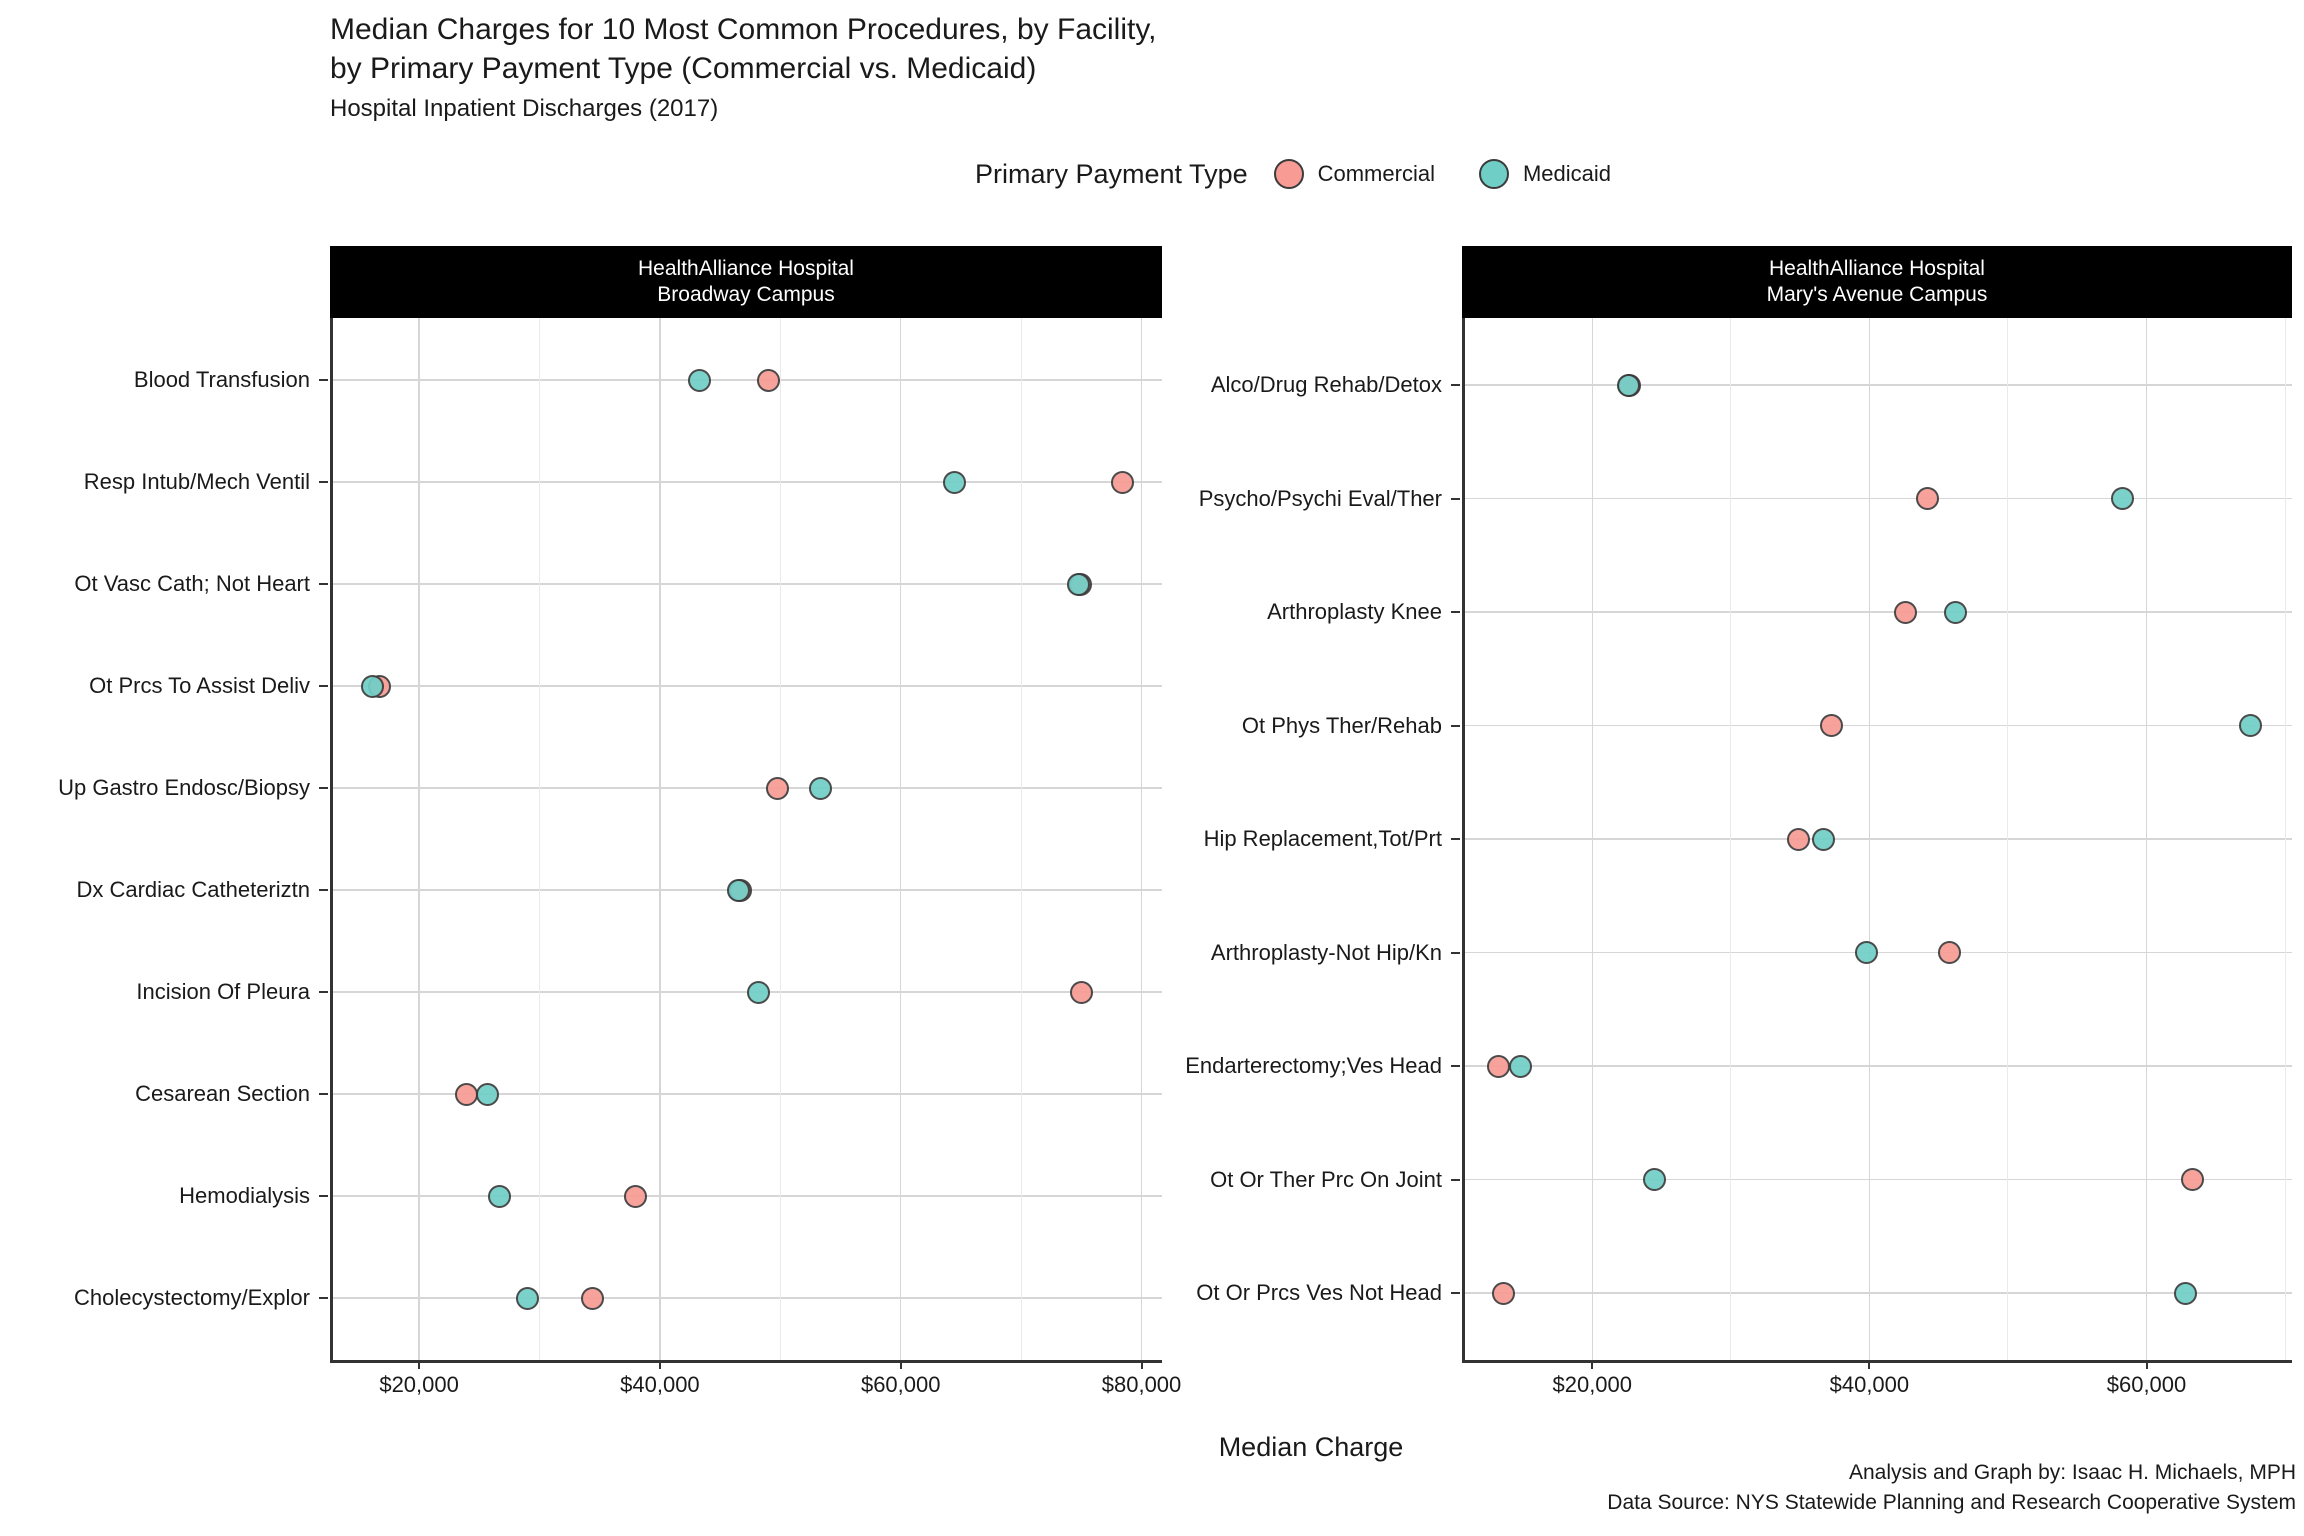 This screenshot has height=1536, width=2304. What do you see at coordinates (1320, 498) in the screenshot?
I see `y-axis-category-label: Psycho/Psychi Eval/Ther` at bounding box center [1320, 498].